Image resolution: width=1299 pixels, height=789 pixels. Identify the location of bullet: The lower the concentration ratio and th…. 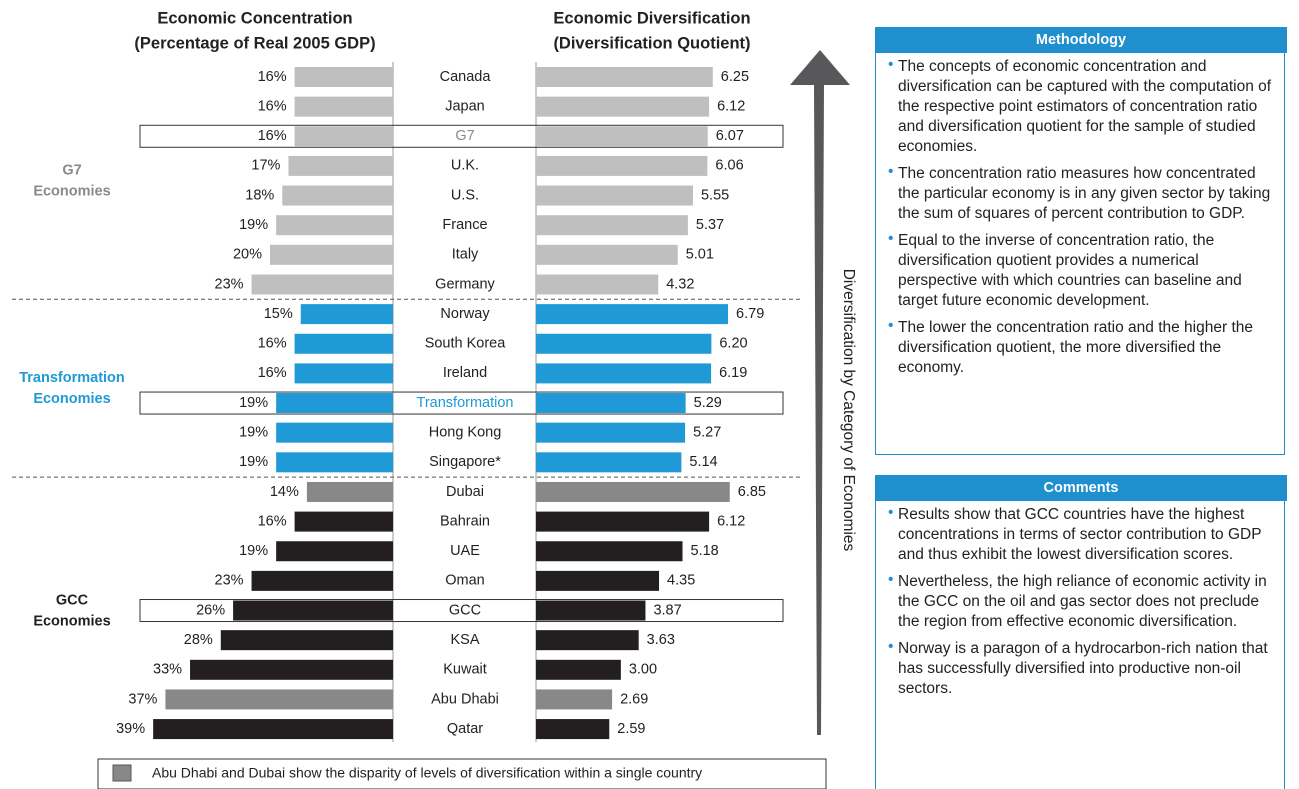
(1082, 347).